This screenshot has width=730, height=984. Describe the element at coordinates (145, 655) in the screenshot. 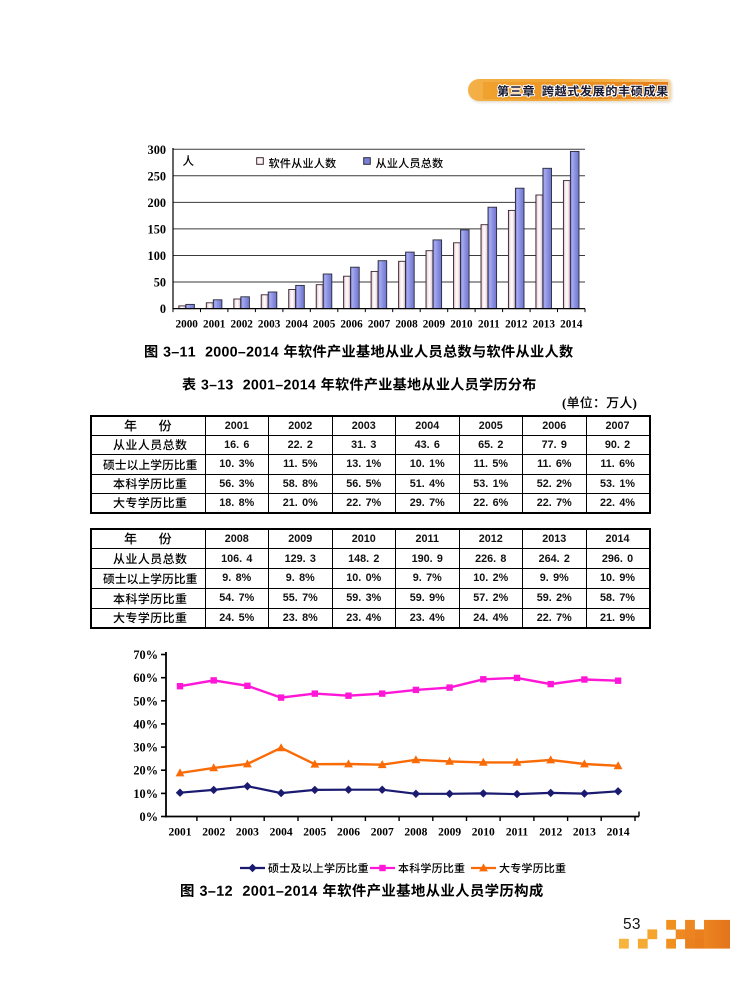

I see `svg-text: 70%` at that location.